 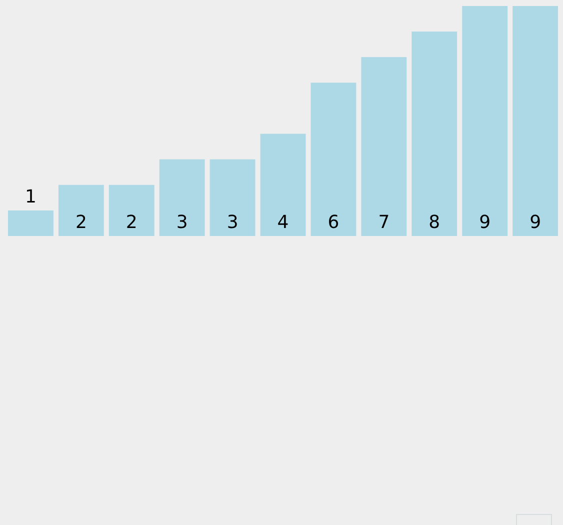 What do you see at coordinates (384, 222) in the screenshot?
I see `data-label: 7` at bounding box center [384, 222].